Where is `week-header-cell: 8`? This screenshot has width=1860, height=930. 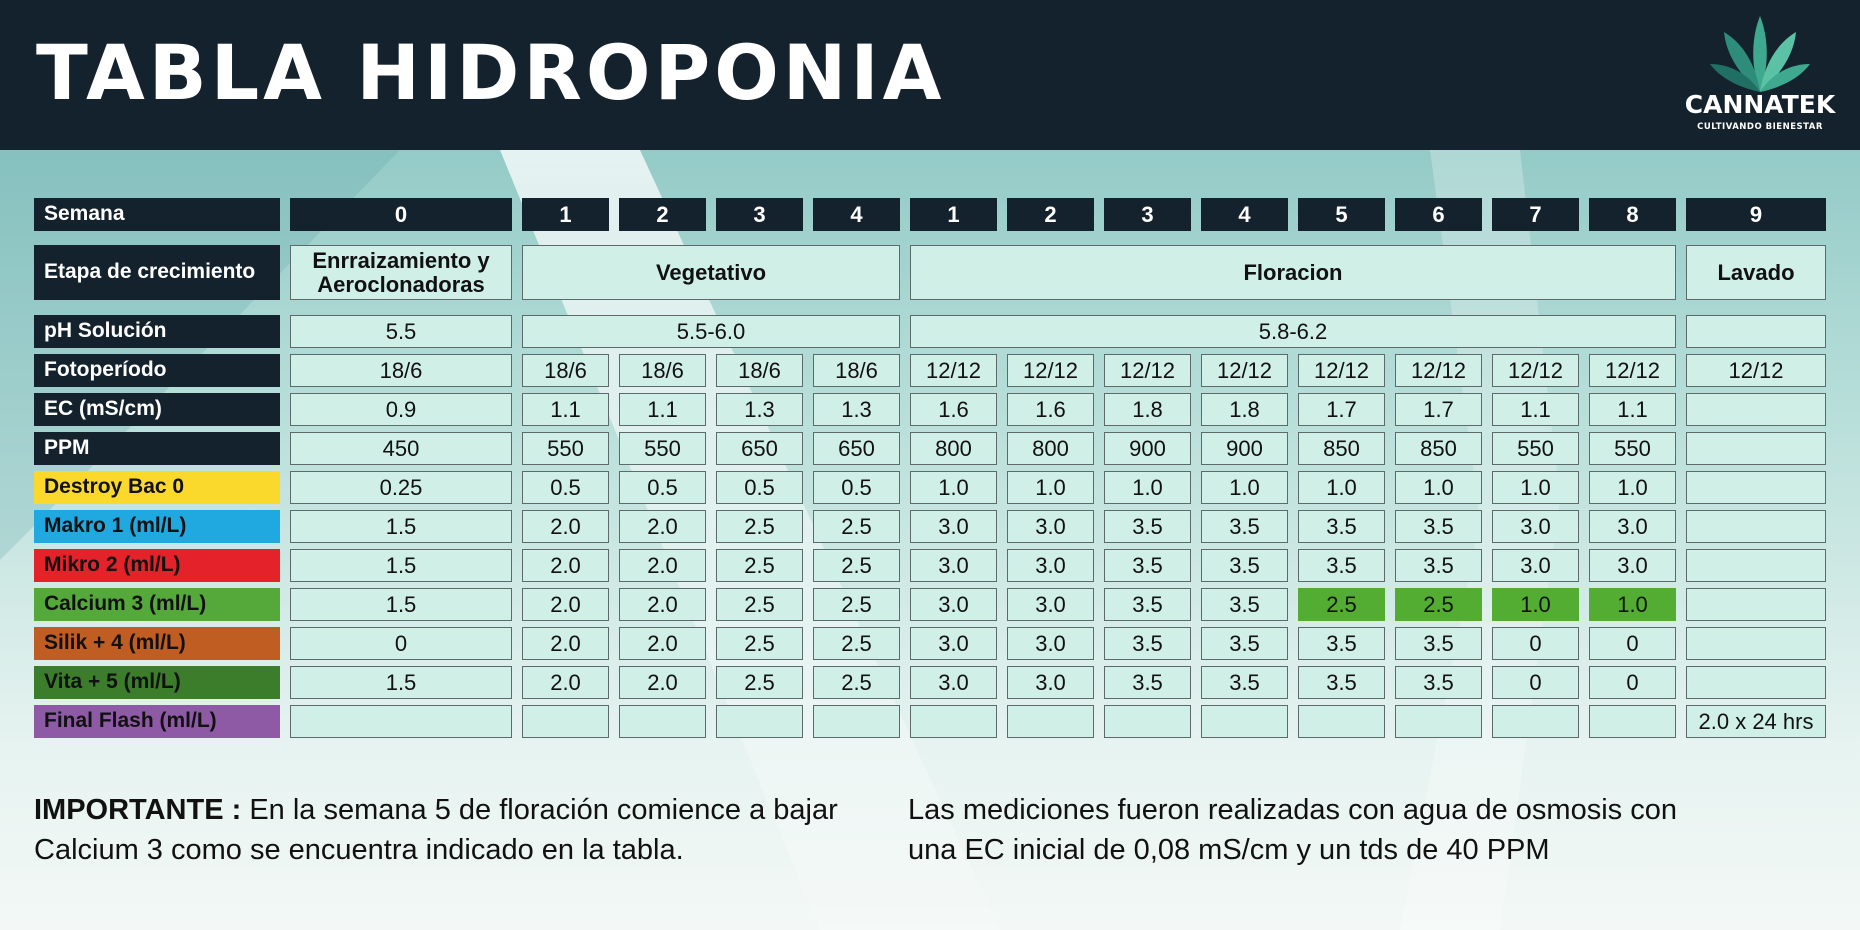 week-header-cell: 8 is located at coordinates (1632, 214).